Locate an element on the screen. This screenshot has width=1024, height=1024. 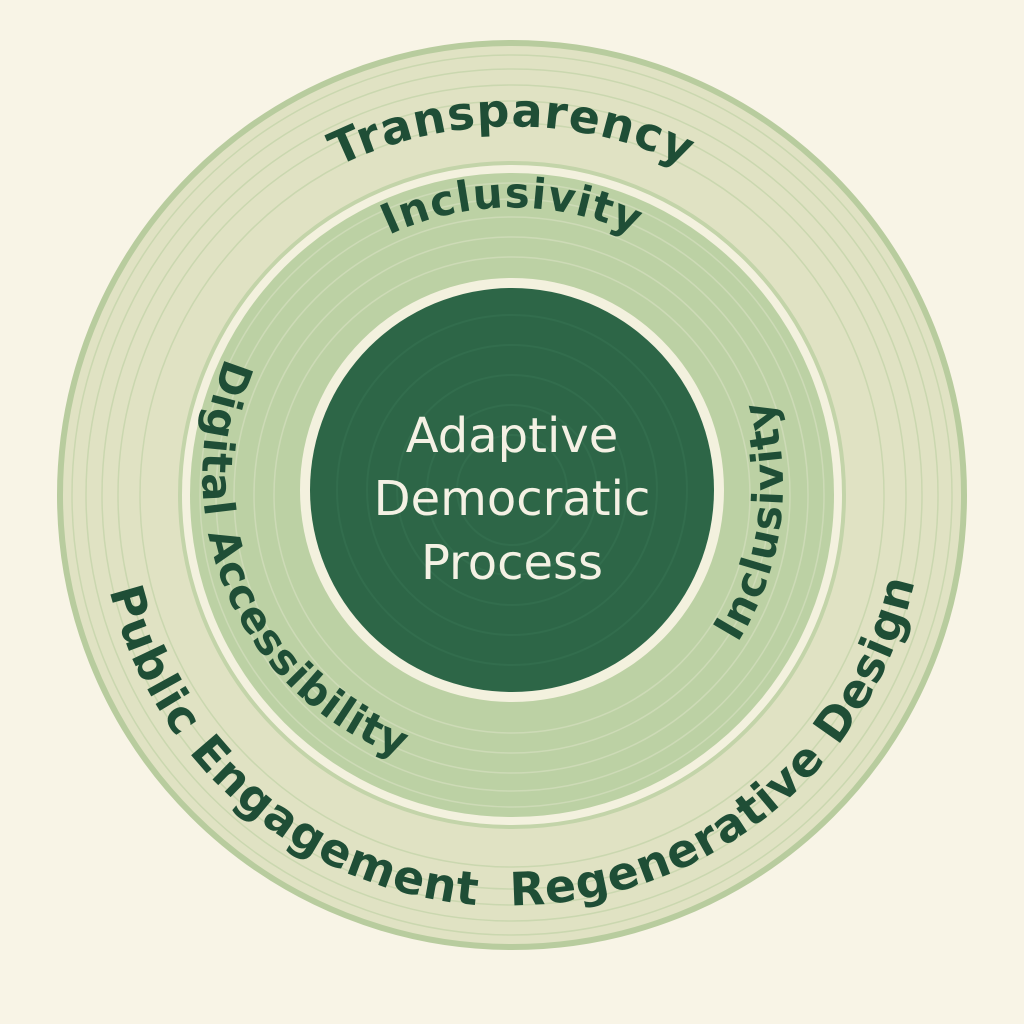
center-label-line-2: Democratic is located at coordinates (512, 499).